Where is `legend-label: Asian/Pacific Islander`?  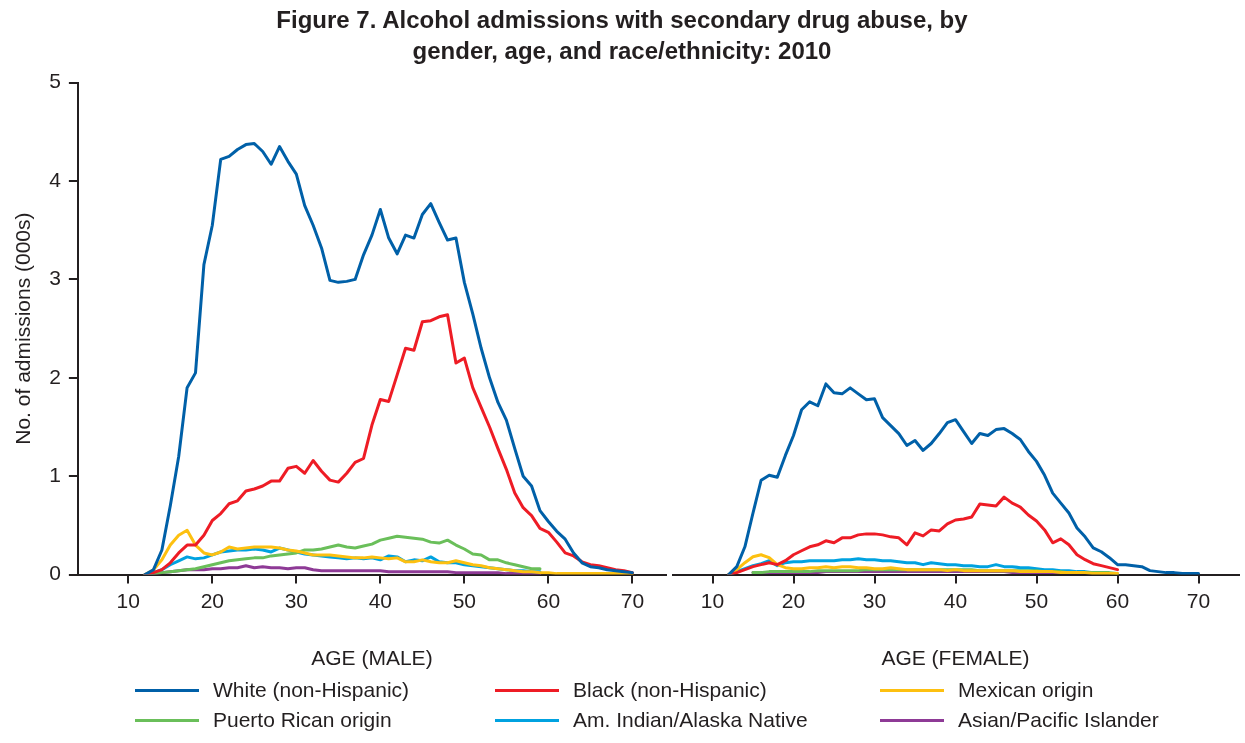
legend-label: Asian/Pacific Islander is located at coordinates (1058, 720).